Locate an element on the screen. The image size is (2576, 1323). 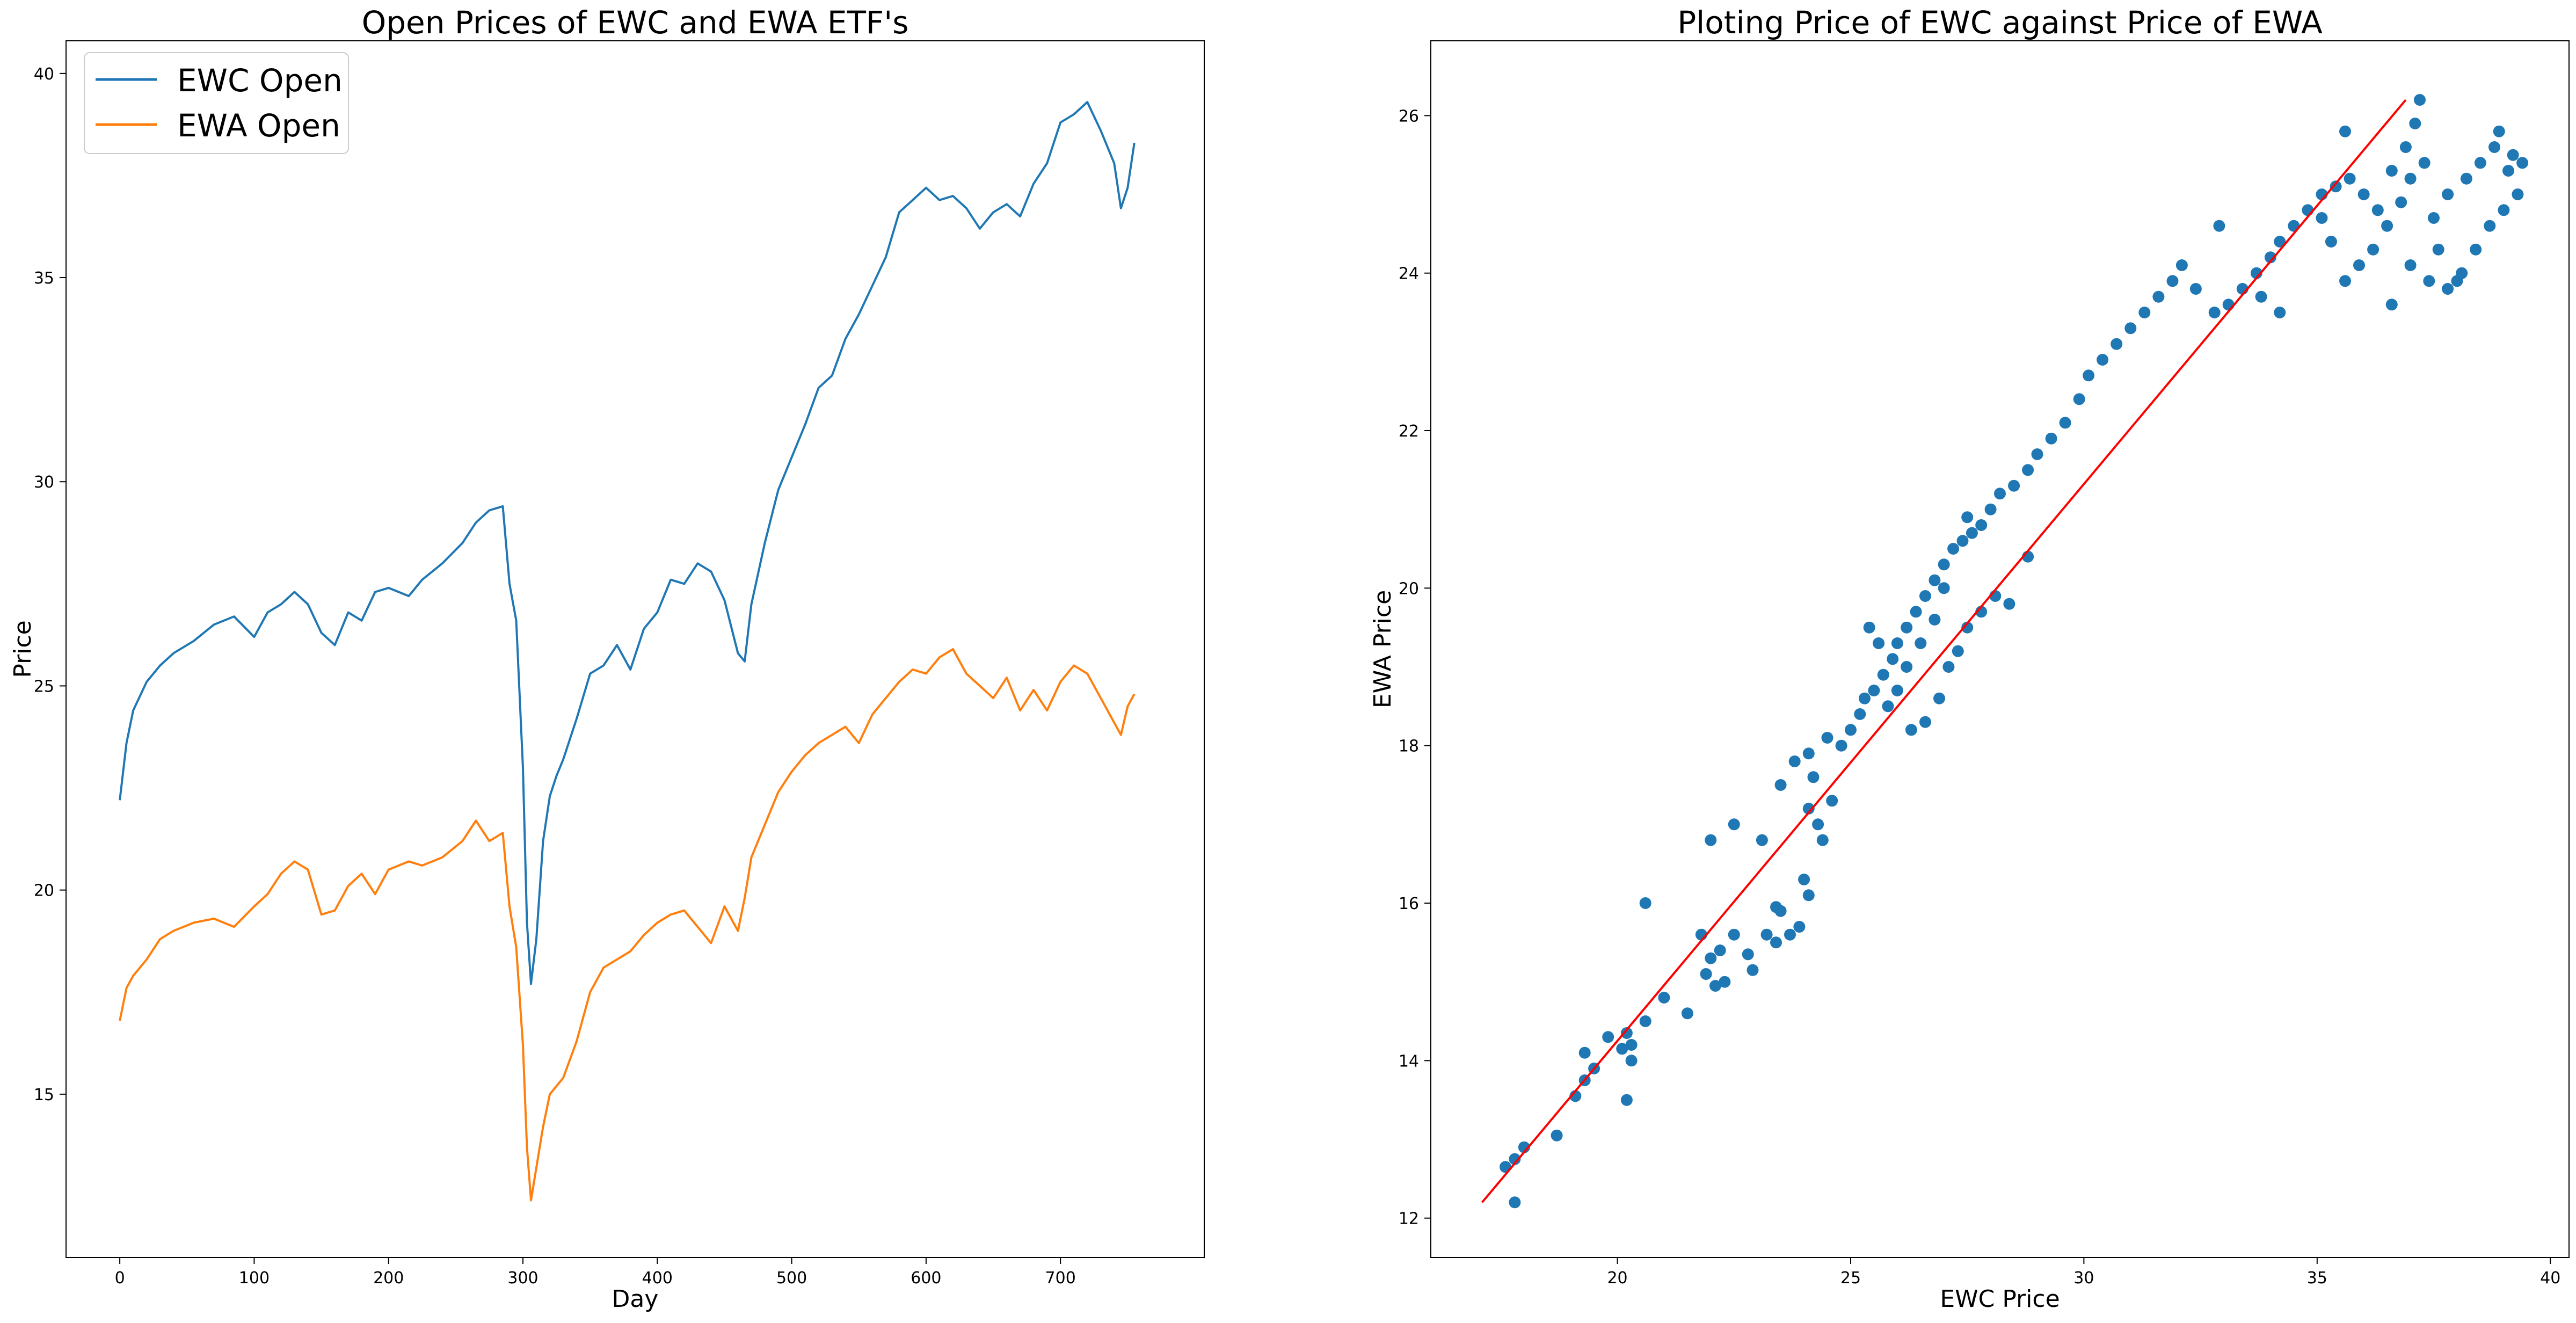
line-chart-y-axis-label: Price is located at coordinates (23, 649).